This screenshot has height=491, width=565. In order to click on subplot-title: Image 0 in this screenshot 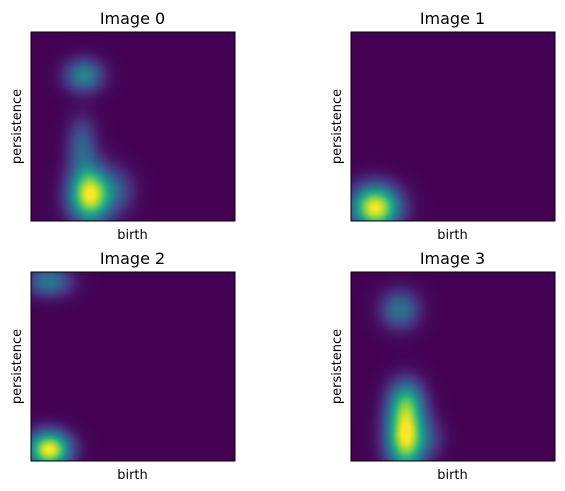, I will do `click(132, 18)`.